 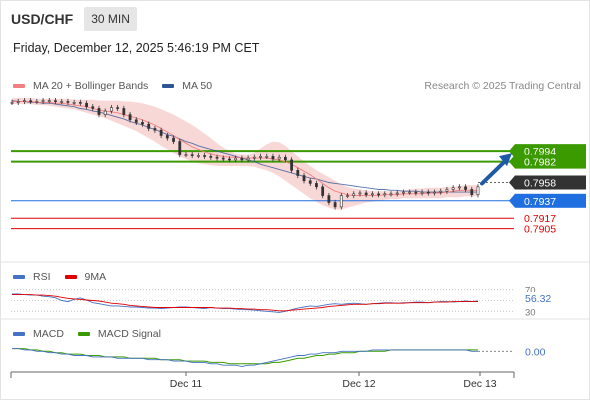 I want to click on price-level-label: 0.7937, so click(x=540, y=202).